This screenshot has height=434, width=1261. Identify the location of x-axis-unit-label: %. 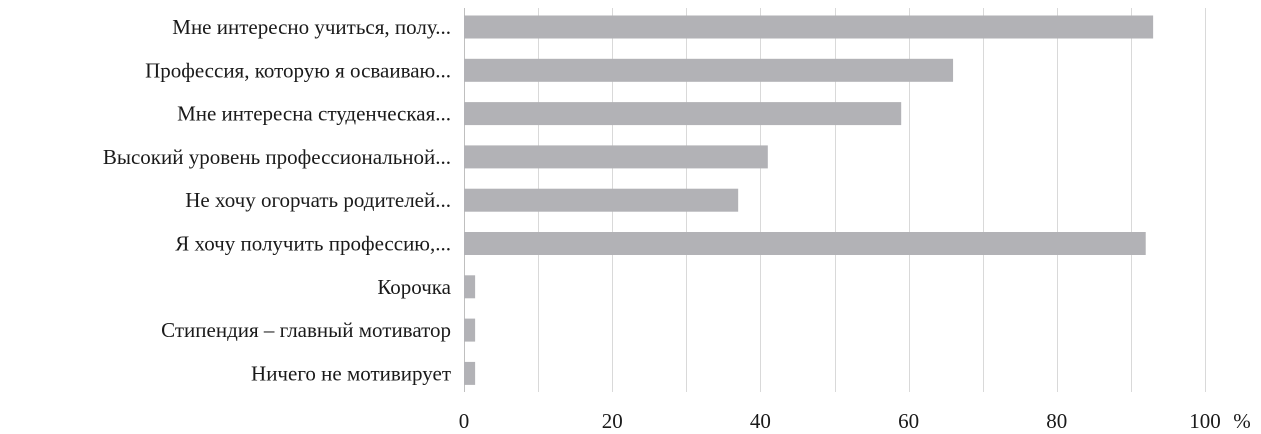
(1242, 421).